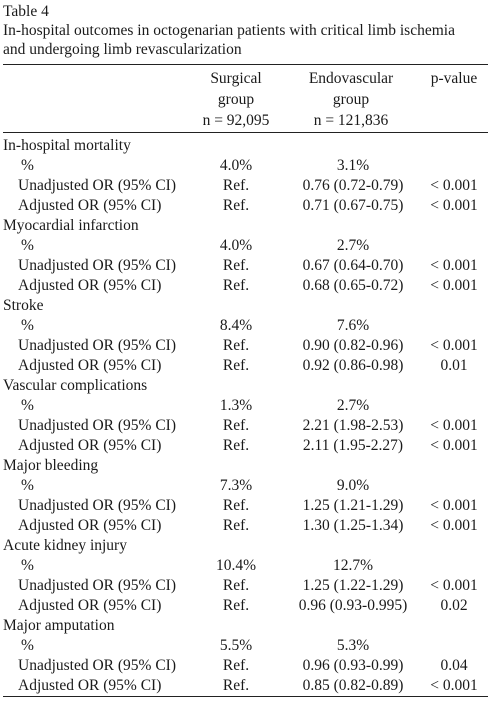  Describe the element at coordinates (353, 345) in the screenshot. I see `endovascular-value: 0.90 (0.82-0.96)` at that location.